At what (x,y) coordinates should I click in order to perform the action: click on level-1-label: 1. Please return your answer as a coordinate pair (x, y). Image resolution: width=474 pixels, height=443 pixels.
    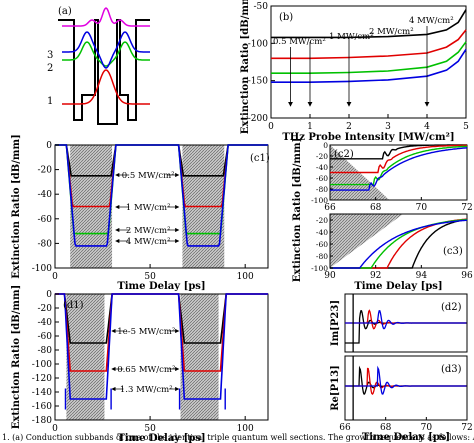
    Looking at the image, I should click on (50, 101).